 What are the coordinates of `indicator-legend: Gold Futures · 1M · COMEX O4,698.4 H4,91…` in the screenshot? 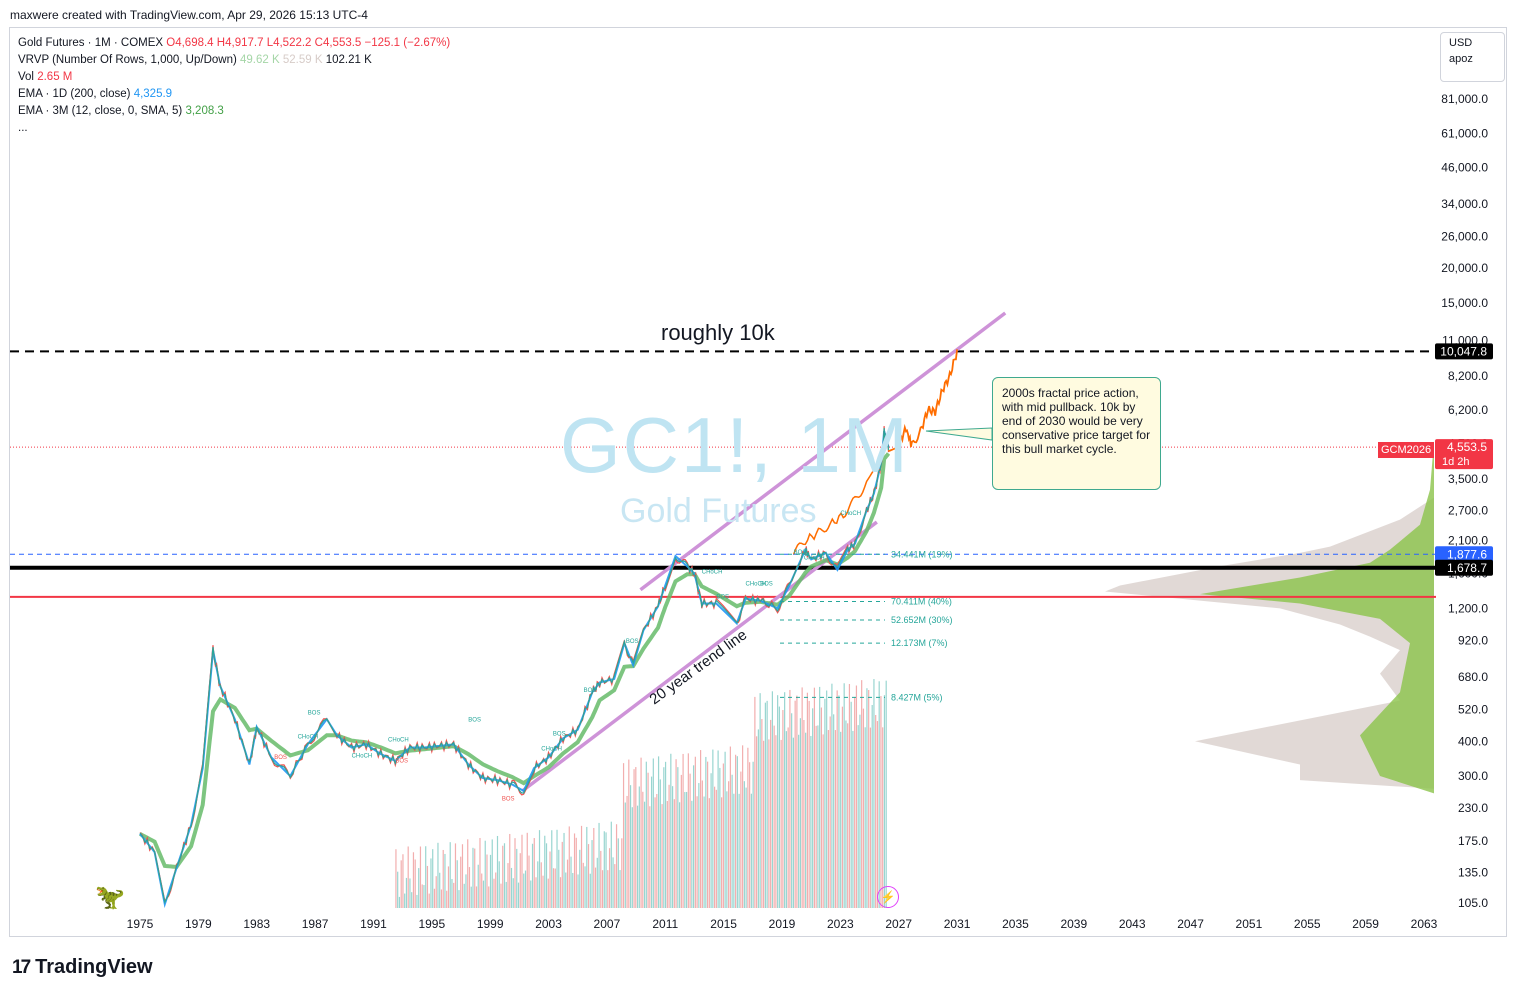 It's located at (234, 86).